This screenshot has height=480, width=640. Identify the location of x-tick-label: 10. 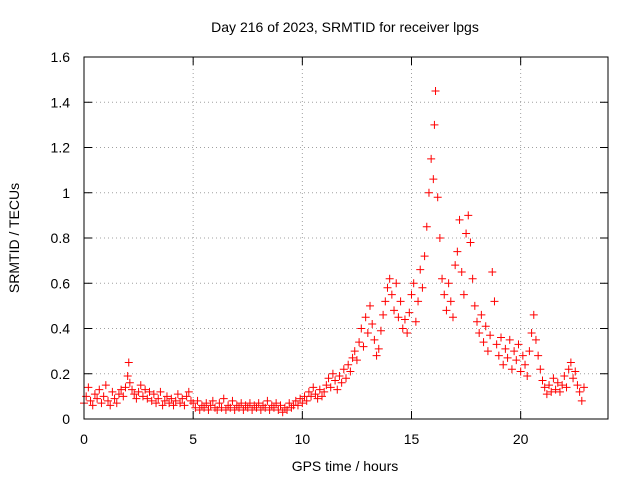
(303, 439).